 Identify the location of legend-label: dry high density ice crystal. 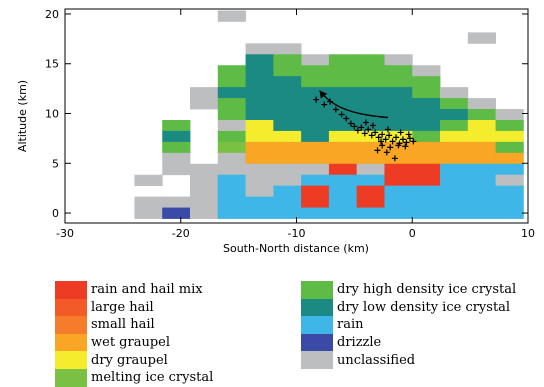
(427, 290).